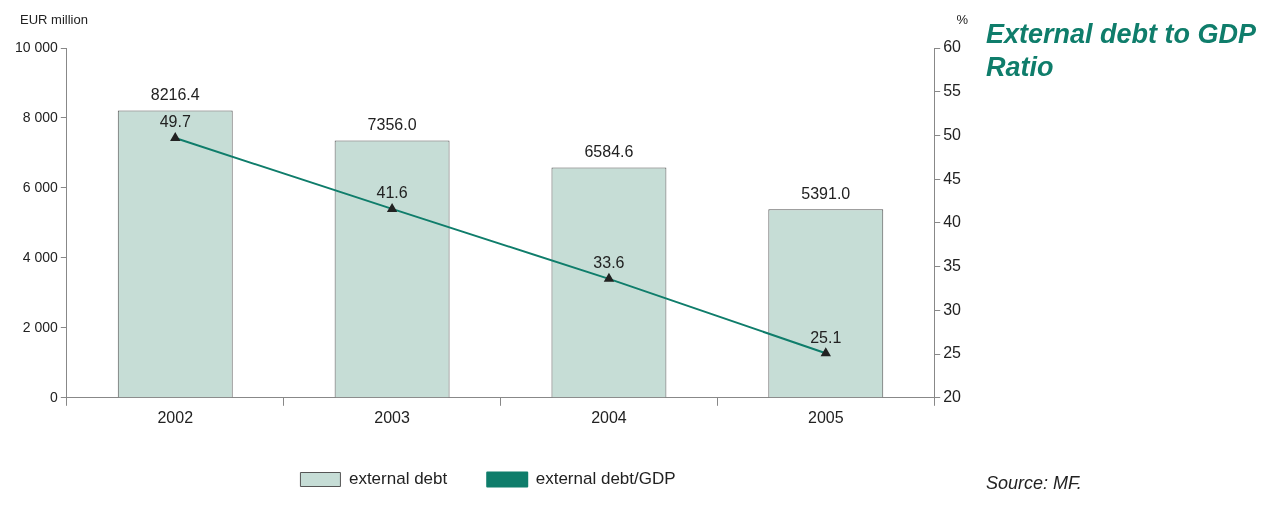 This screenshot has height=506, width=1283. What do you see at coordinates (952, 134) in the screenshot?
I see `y2-tick-label: 50` at bounding box center [952, 134].